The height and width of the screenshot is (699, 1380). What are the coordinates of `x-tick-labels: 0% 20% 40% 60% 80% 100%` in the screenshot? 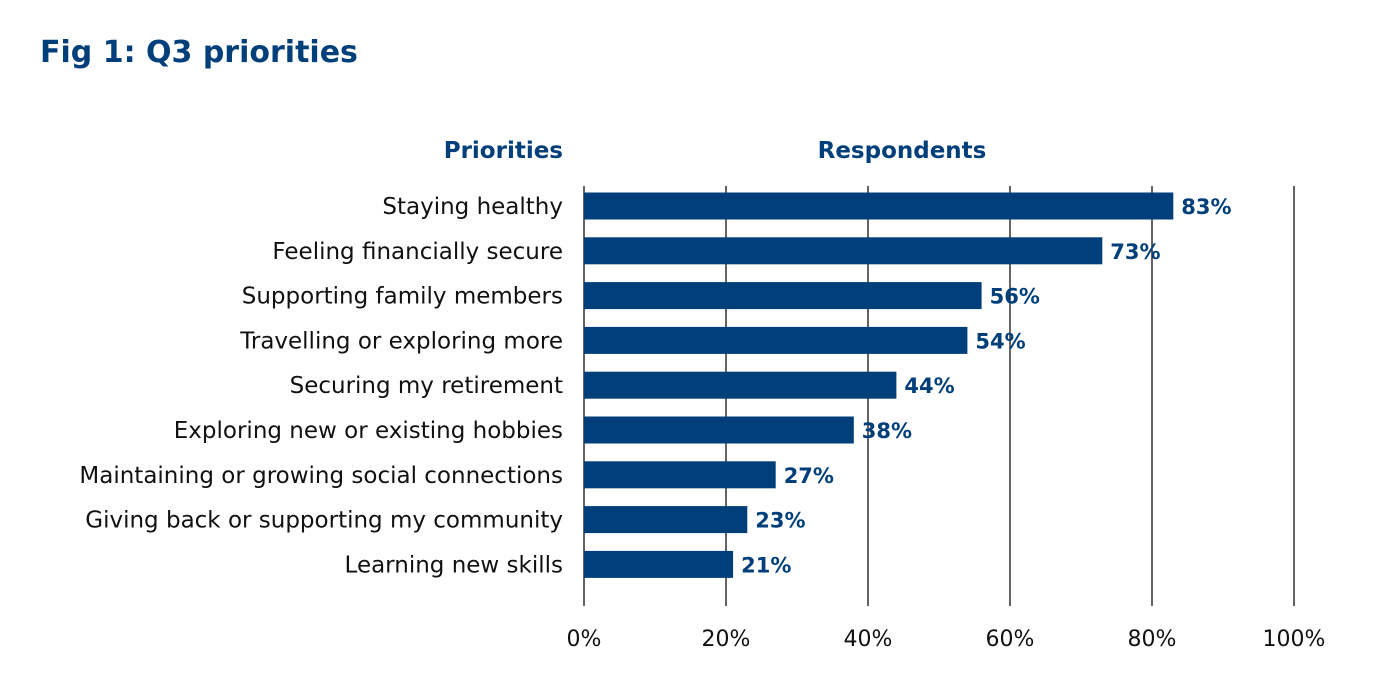 It's located at (946, 639).